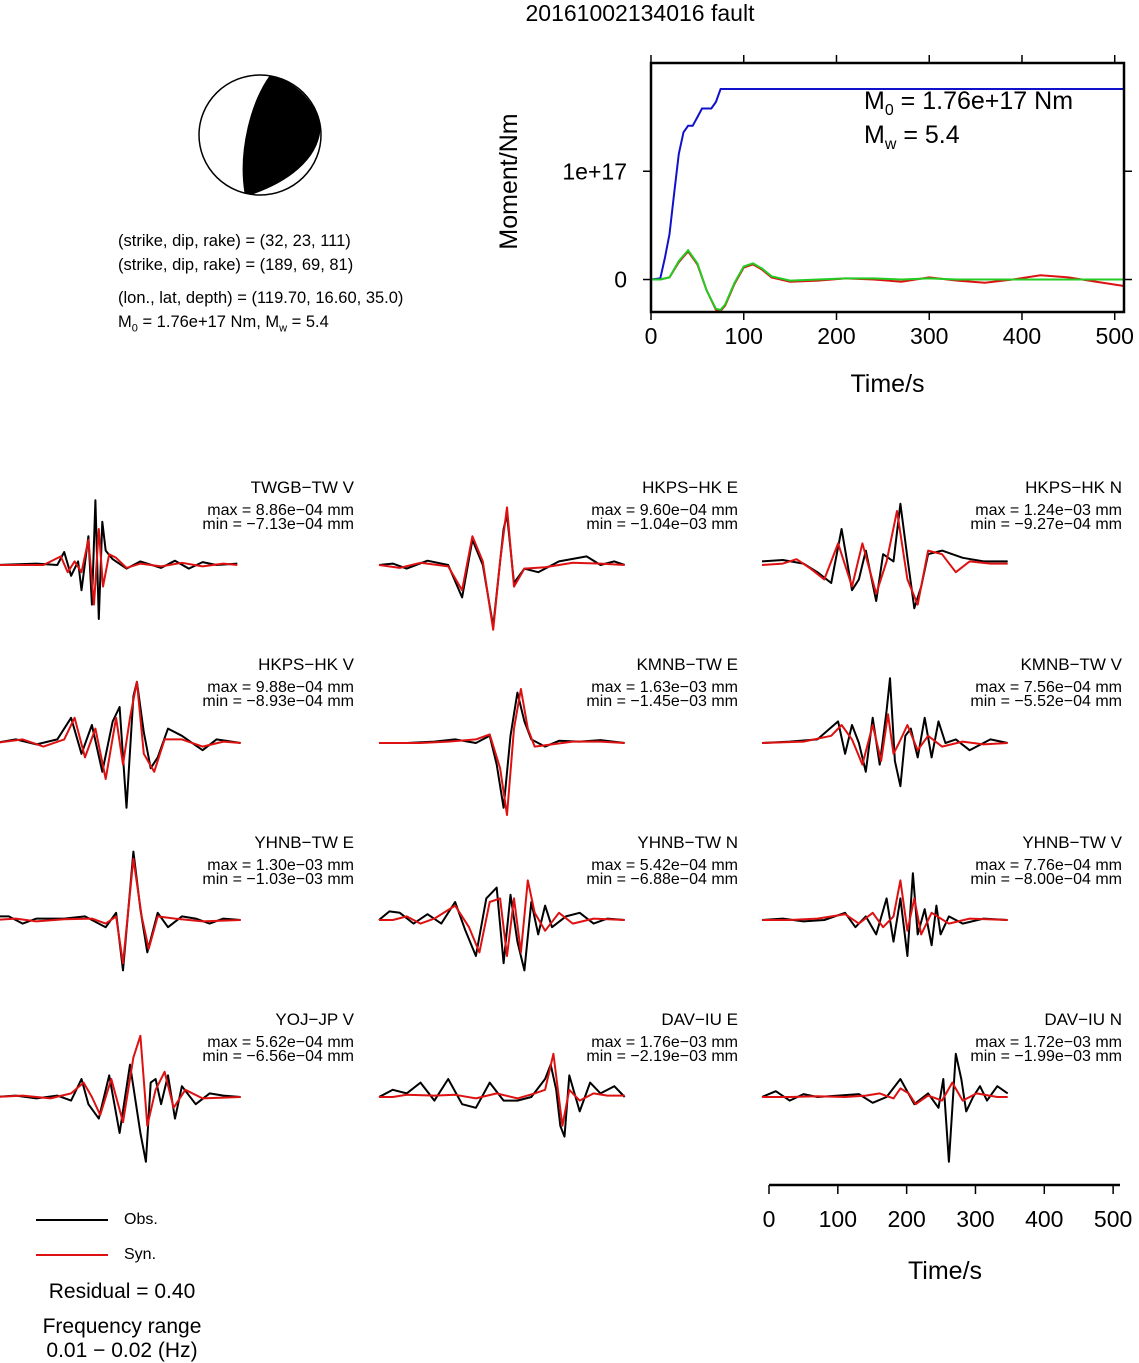  What do you see at coordinates (280, 865) in the screenshot?
I see `station-max-6: max = 1.30e−03 mm` at bounding box center [280, 865].